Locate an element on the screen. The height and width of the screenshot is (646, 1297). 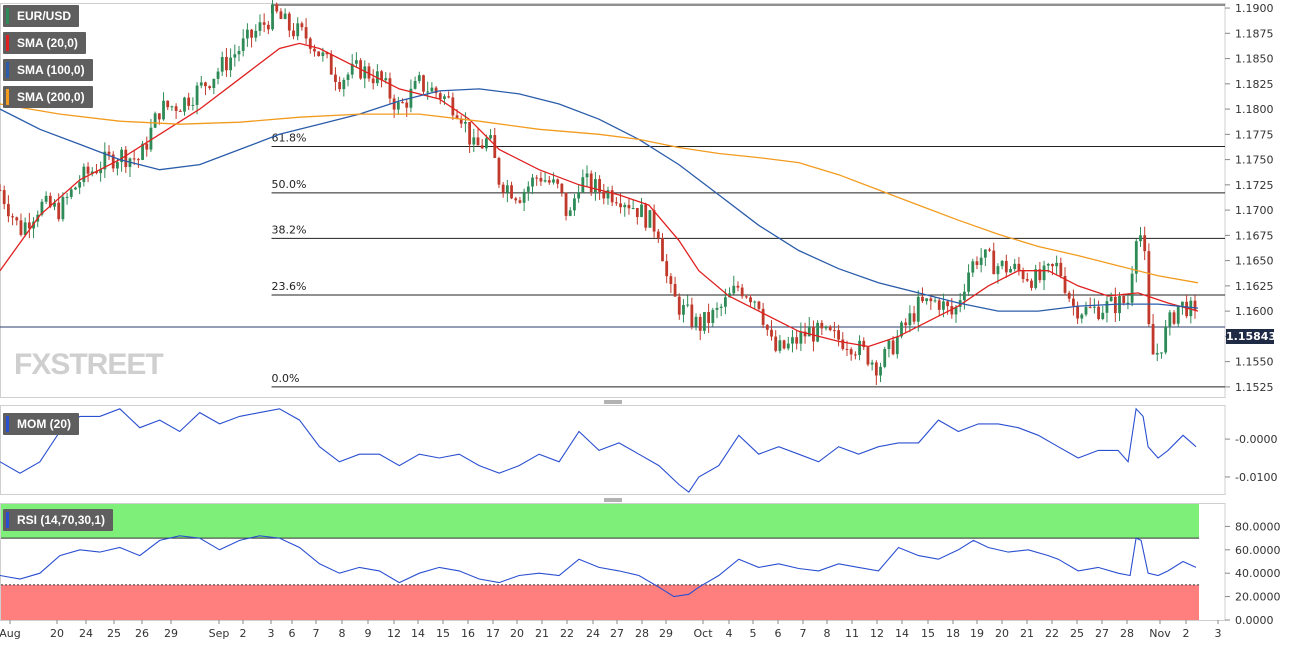
rsi-overbought-zone is located at coordinates (600, 521).